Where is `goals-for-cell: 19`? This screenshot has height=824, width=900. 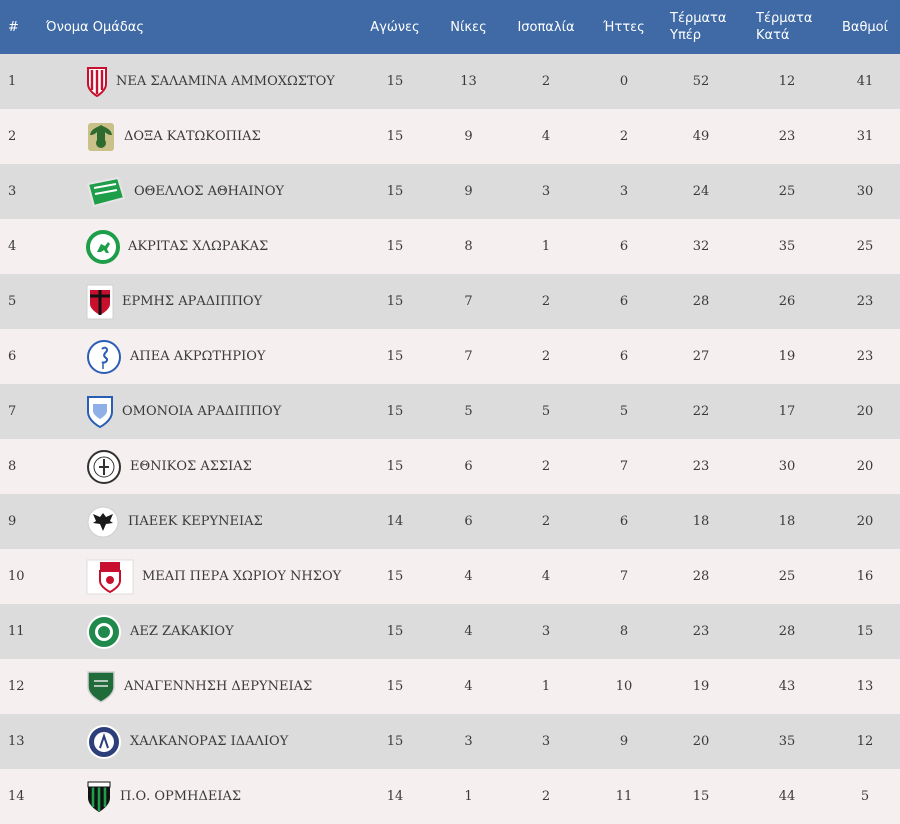
goals-for-cell: 19 is located at coordinates (701, 686).